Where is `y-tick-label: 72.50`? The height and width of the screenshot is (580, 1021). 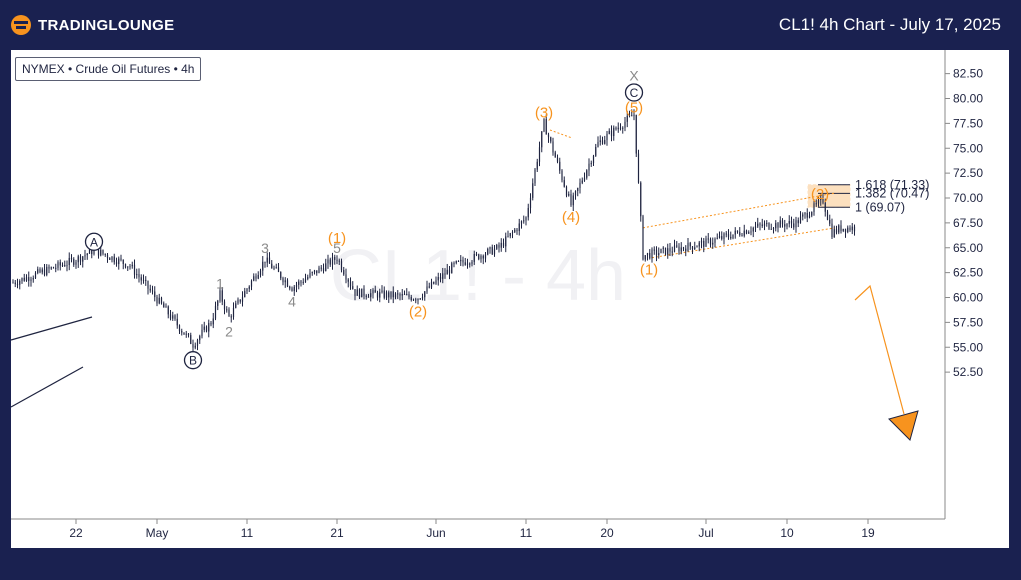
y-tick-label: 72.50 is located at coordinates (968, 173).